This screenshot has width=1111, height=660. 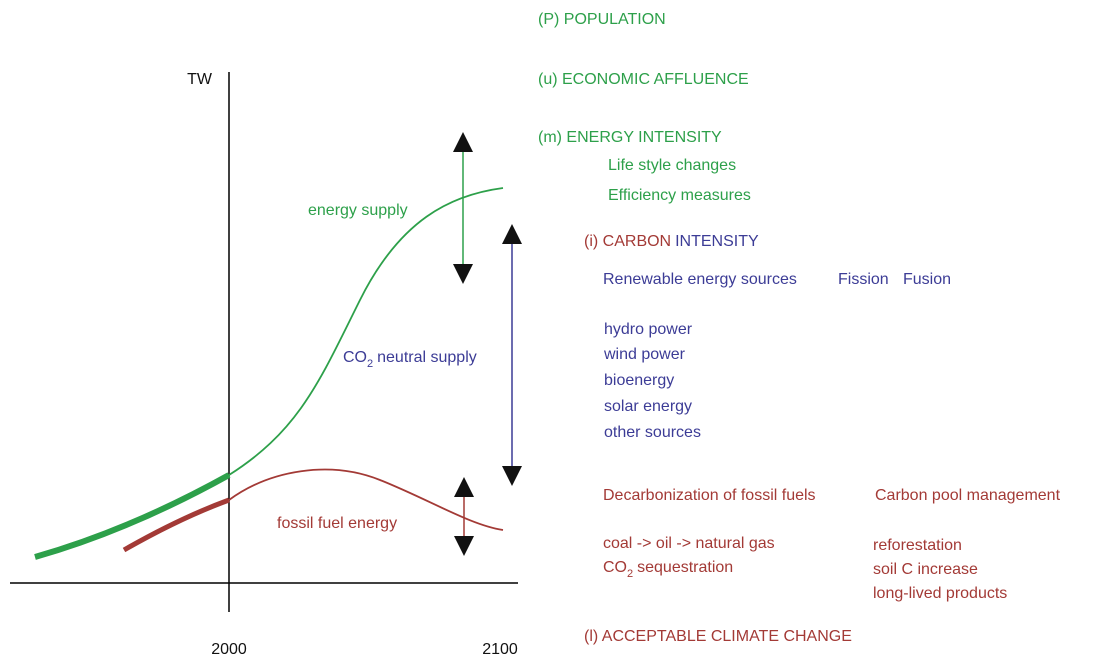 I want to click on energy-curve, so click(x=366, y=331).